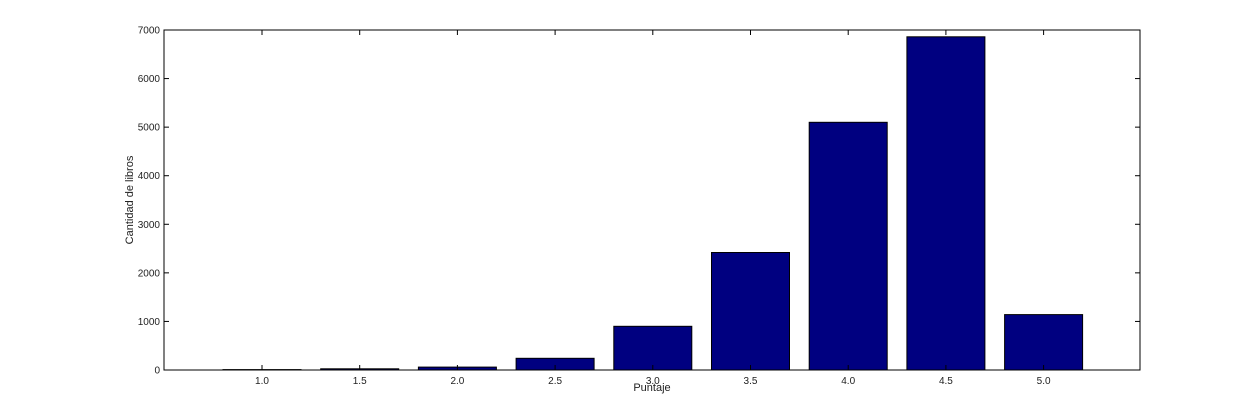  Describe the element at coordinates (651, 388) in the screenshot. I see `x-axis-label: Puntaje` at that location.